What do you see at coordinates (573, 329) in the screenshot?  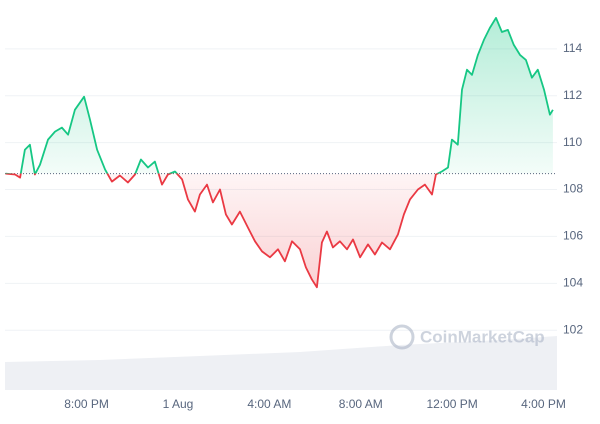 I see `y-tick-label: 102` at bounding box center [573, 329].